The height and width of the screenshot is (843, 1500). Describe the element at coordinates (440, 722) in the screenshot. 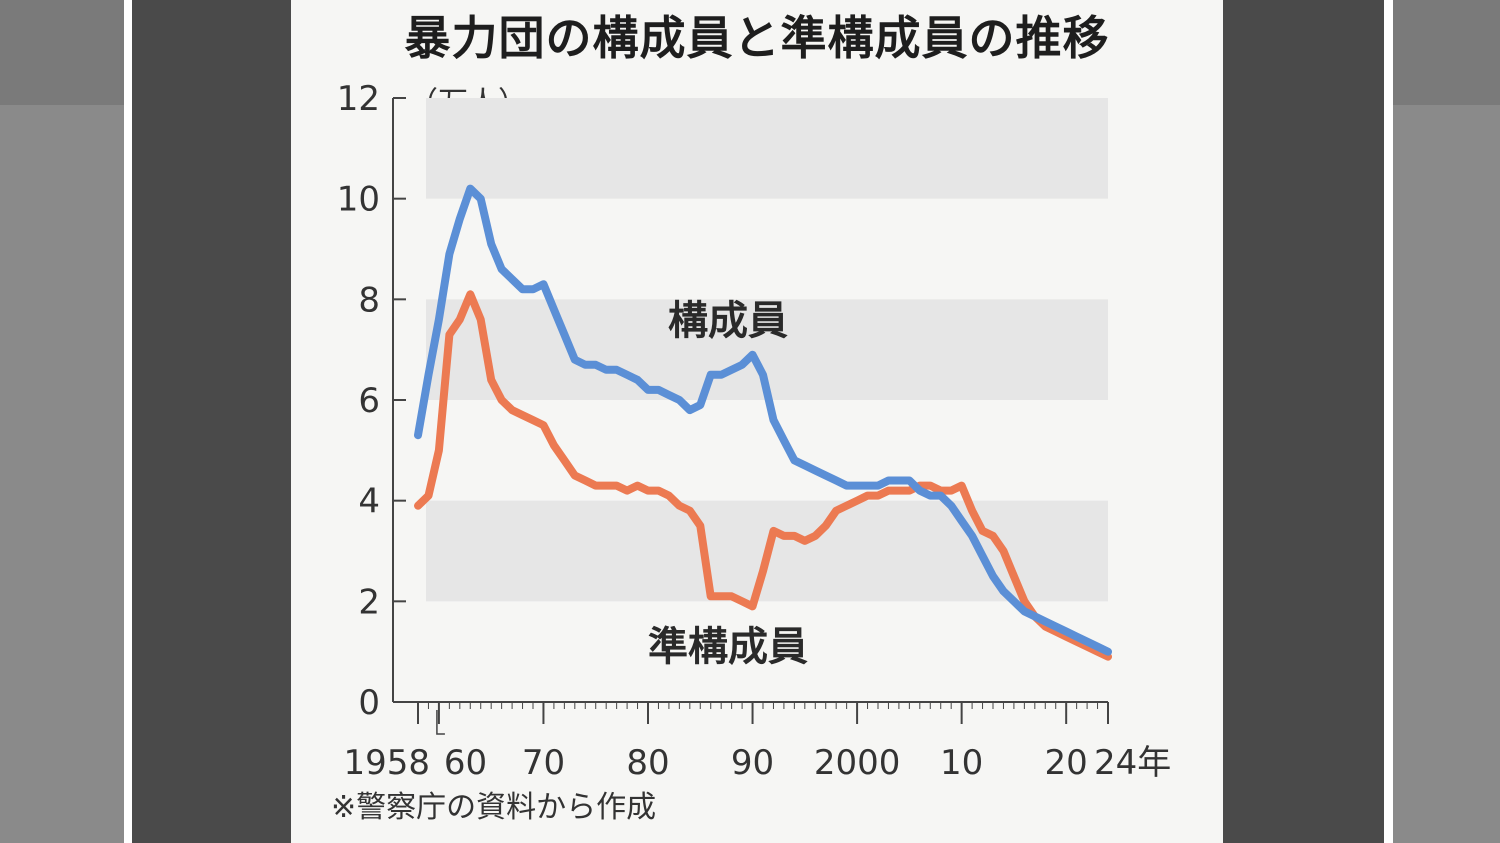

I see `x-tick-bracket` at that location.